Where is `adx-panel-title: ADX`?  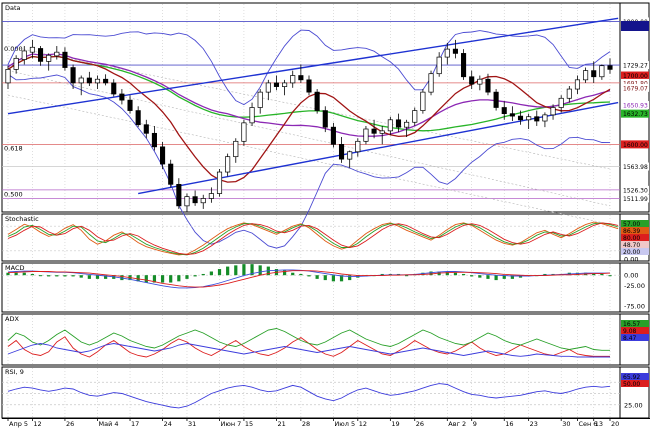
adx-panel-title: ADX is located at coordinates (12, 319).